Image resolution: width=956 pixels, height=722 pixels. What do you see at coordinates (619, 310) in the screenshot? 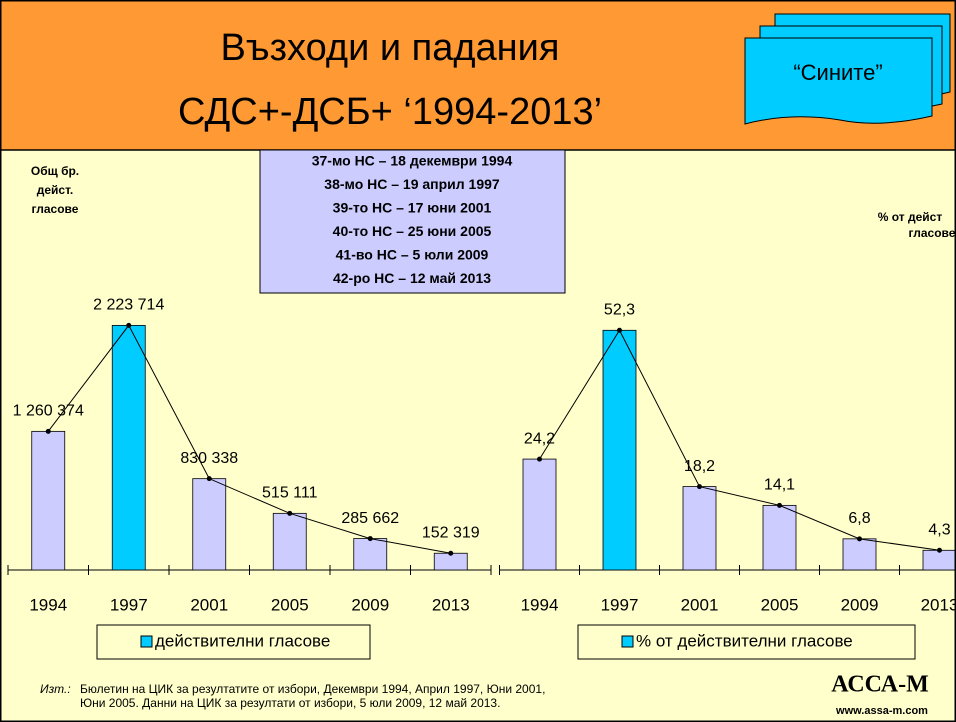
I see `value-label: 52,3` at bounding box center [619, 310].